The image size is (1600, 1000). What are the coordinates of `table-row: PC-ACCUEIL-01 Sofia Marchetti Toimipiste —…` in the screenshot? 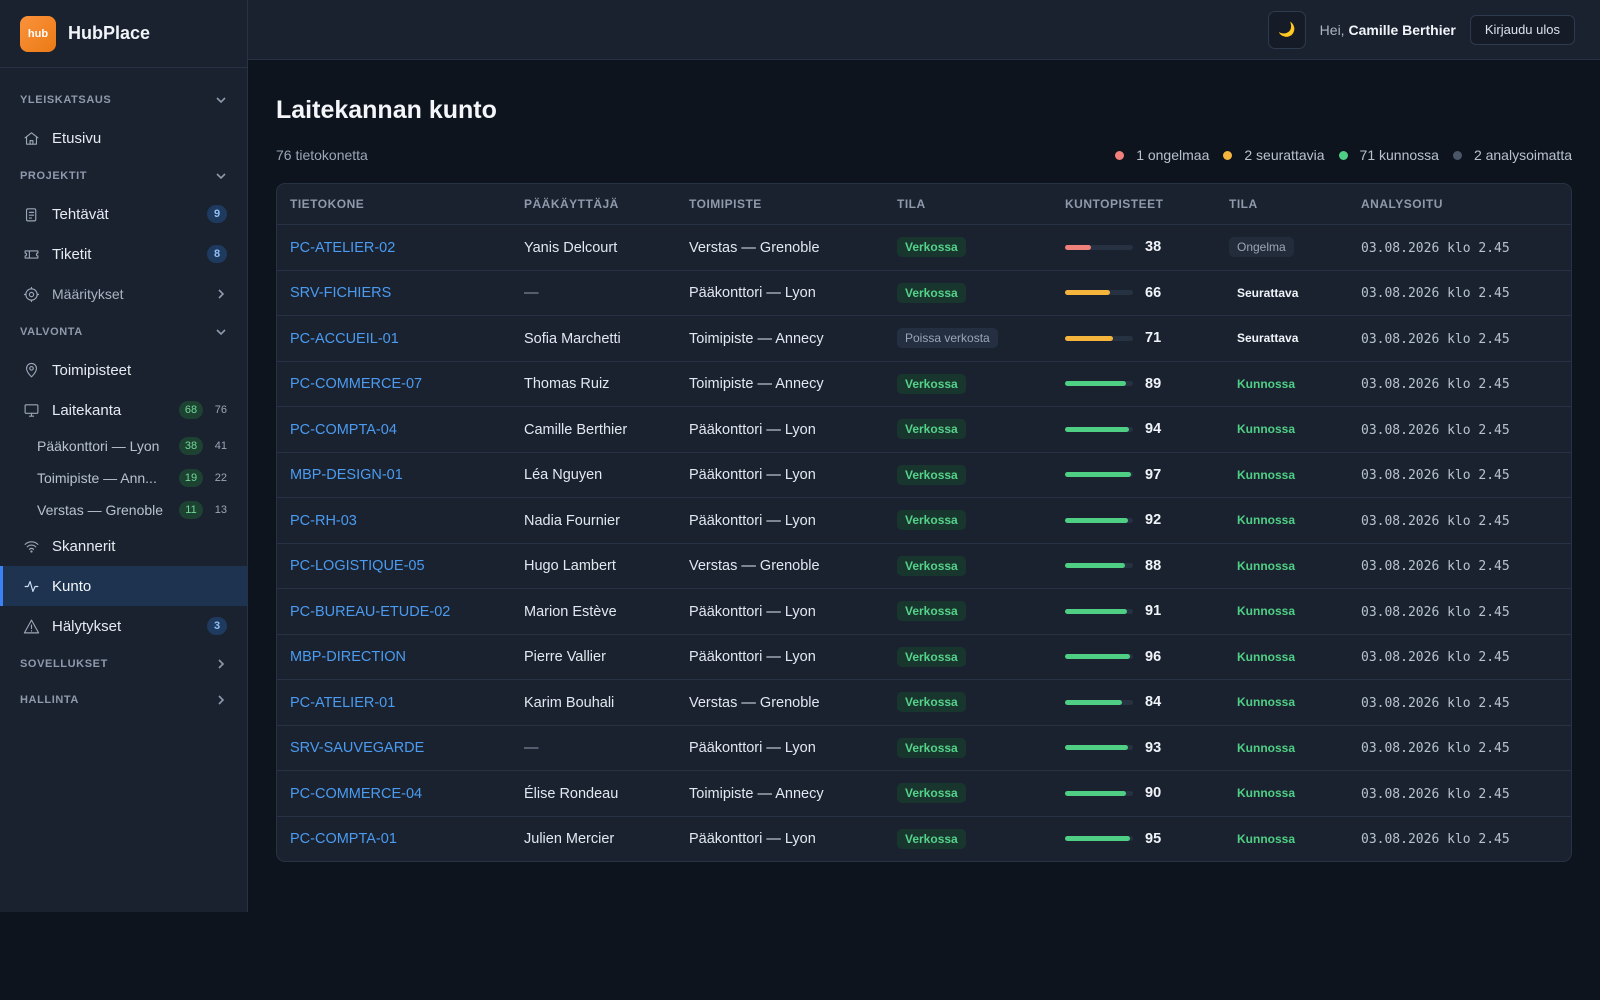 It's located at (924, 338).